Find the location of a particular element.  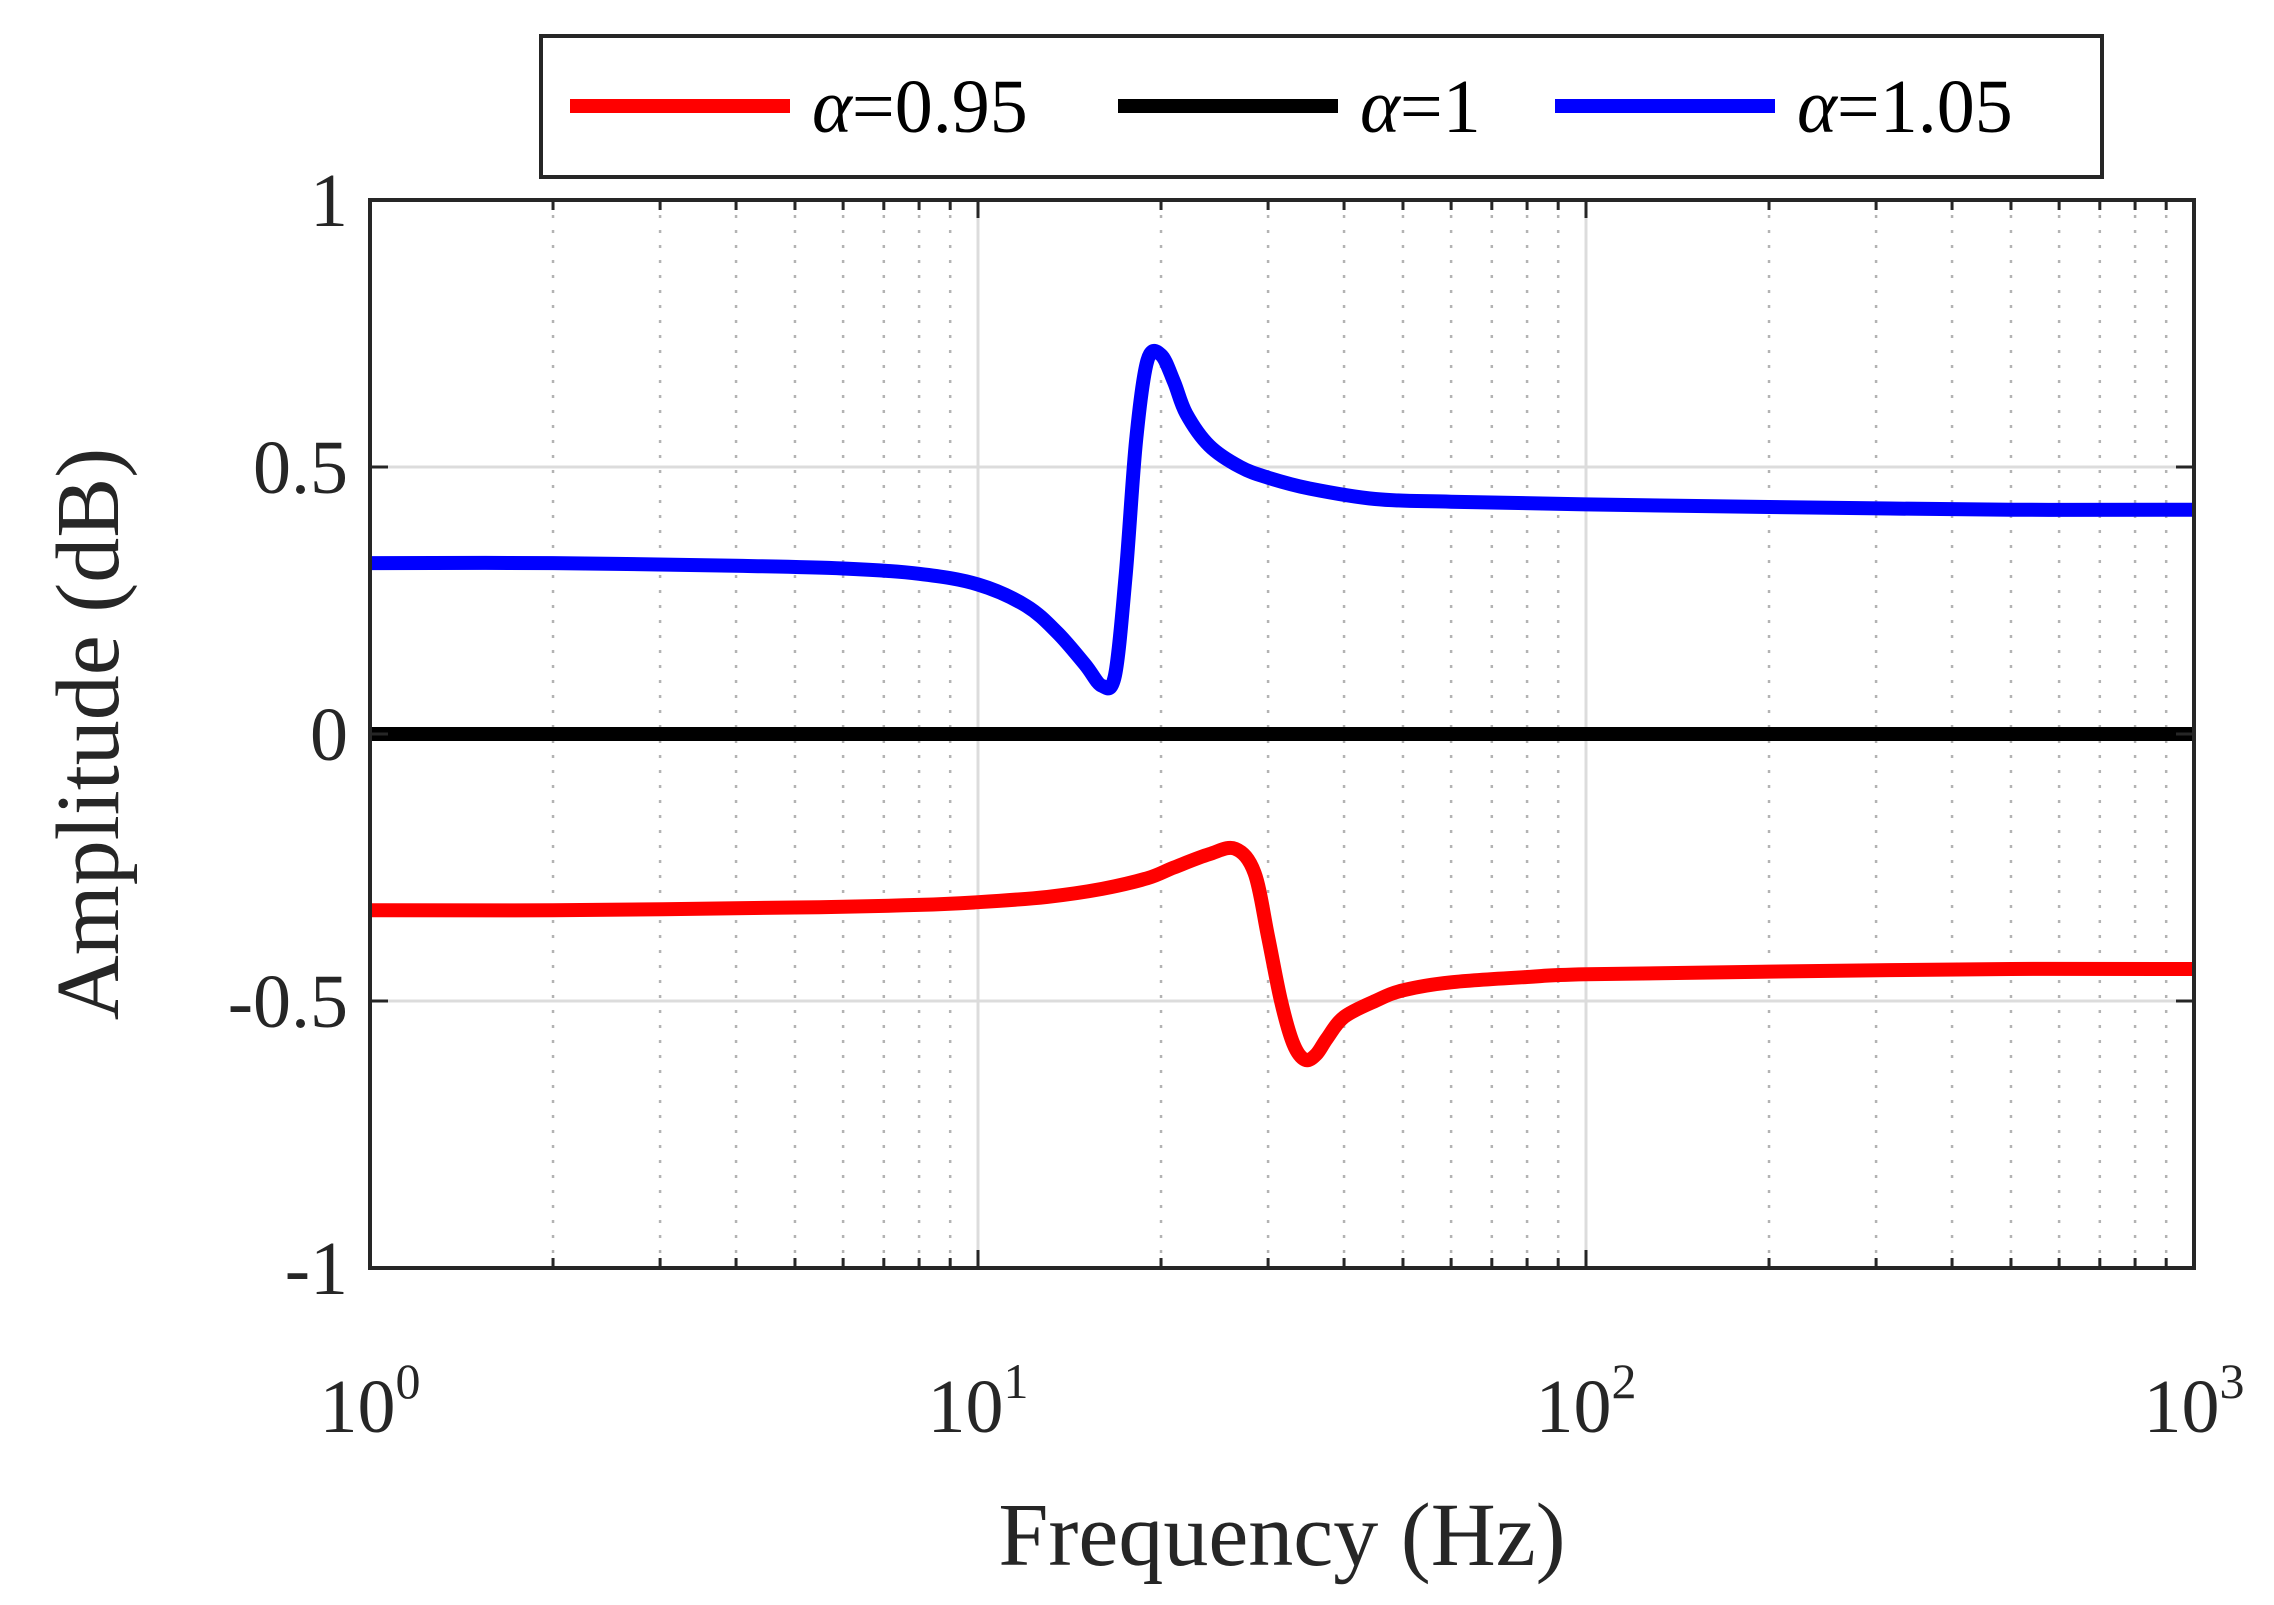

y-tick-label: -1 is located at coordinates (316, 1269).